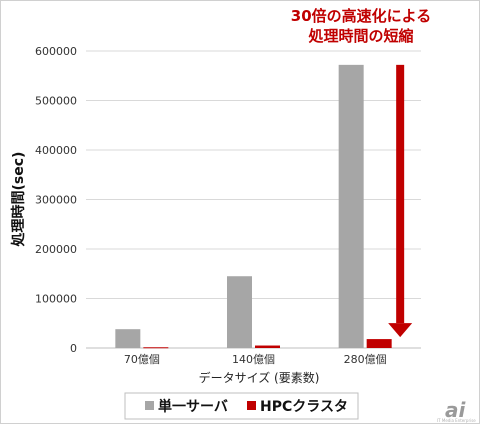 Image resolution: width=480 pixels, height=430 pixels. Describe the element at coordinates (149, 405) in the screenshot. I see `legend-swatch-single-server` at that location.